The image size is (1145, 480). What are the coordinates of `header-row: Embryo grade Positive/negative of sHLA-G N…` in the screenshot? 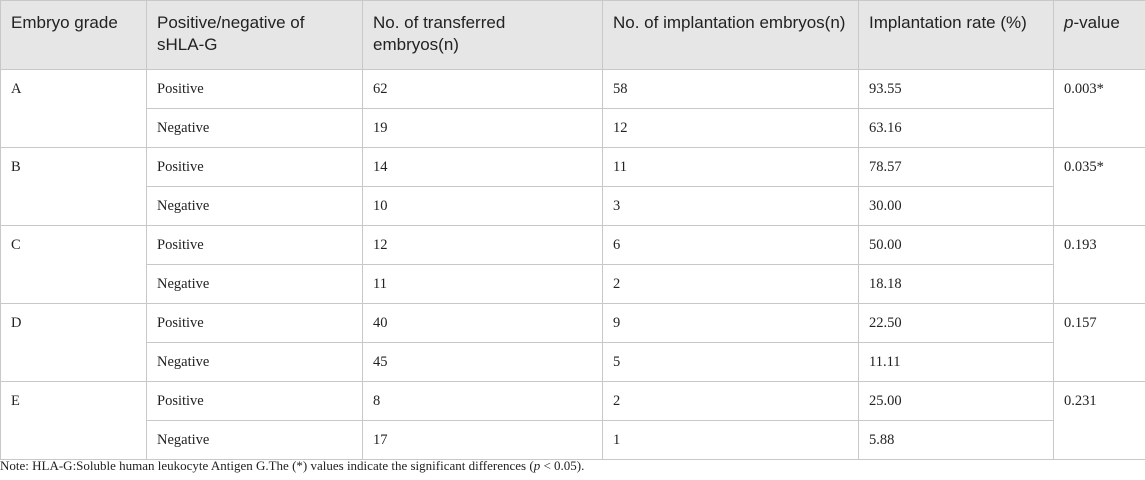 It's located at (572, 35).